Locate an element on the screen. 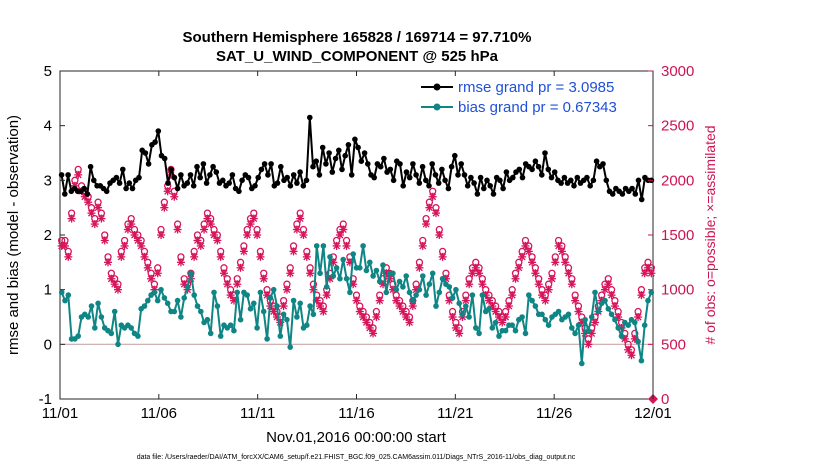  legend-box is located at coordinates (531, 99).